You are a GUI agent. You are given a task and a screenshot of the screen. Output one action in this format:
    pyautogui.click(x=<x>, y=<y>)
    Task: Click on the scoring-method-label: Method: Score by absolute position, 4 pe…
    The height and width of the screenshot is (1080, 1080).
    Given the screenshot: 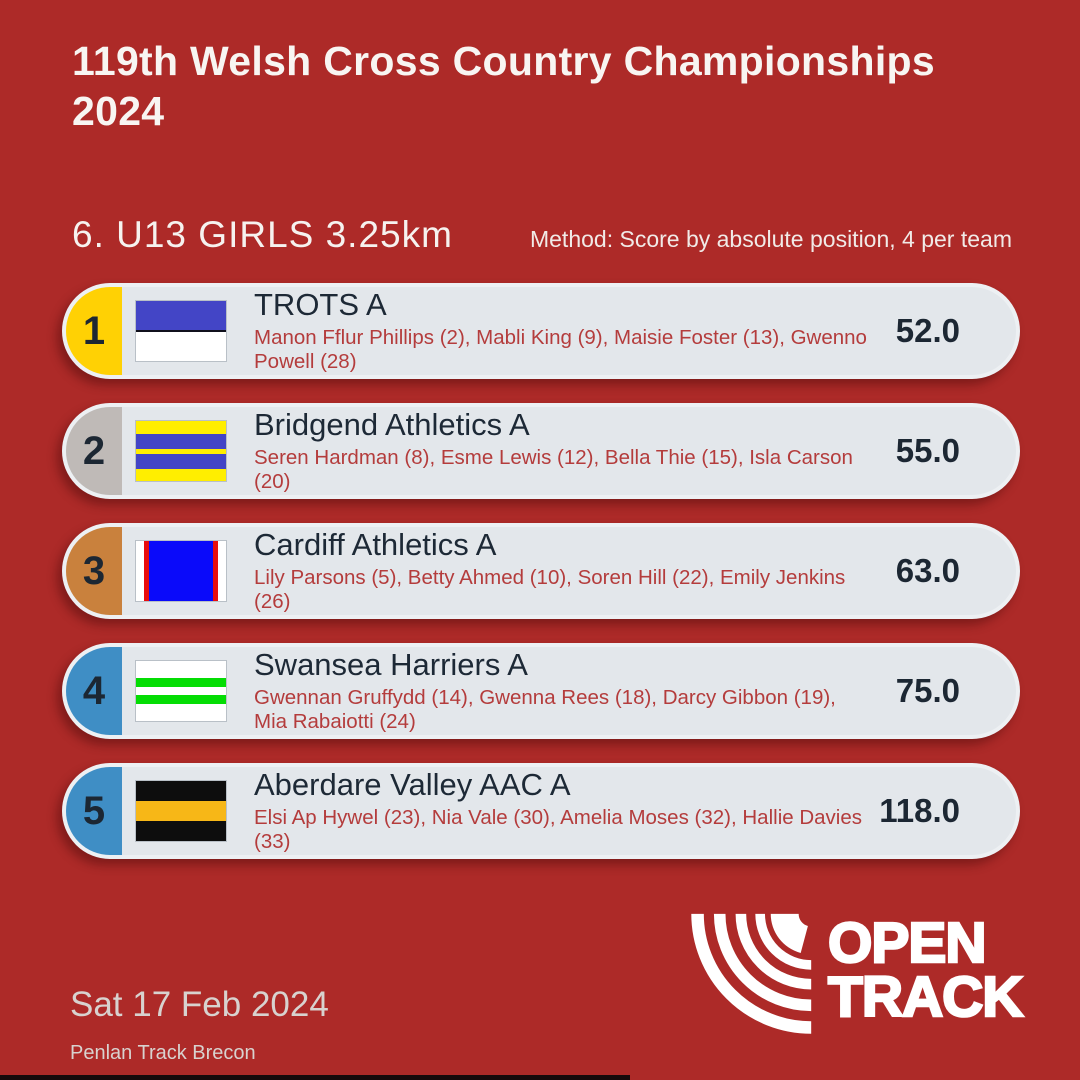 What is the action you would take?
    pyautogui.click(x=770, y=239)
    